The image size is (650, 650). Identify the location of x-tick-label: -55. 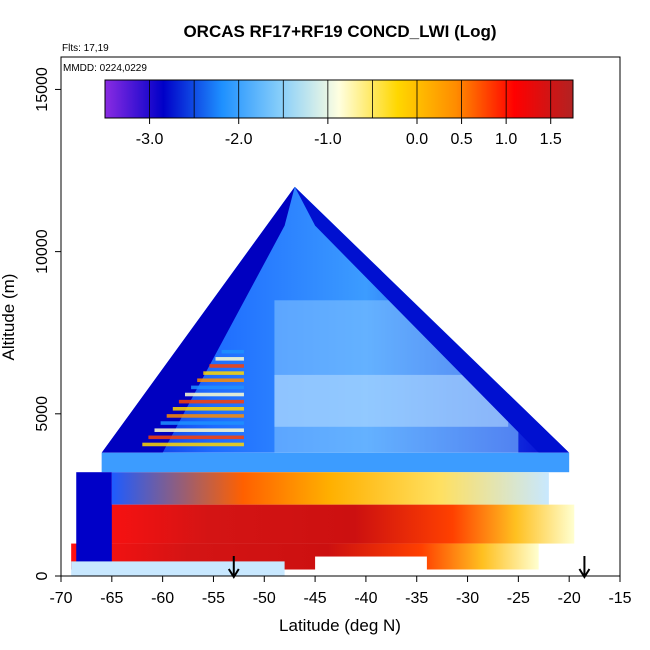
(213, 598).